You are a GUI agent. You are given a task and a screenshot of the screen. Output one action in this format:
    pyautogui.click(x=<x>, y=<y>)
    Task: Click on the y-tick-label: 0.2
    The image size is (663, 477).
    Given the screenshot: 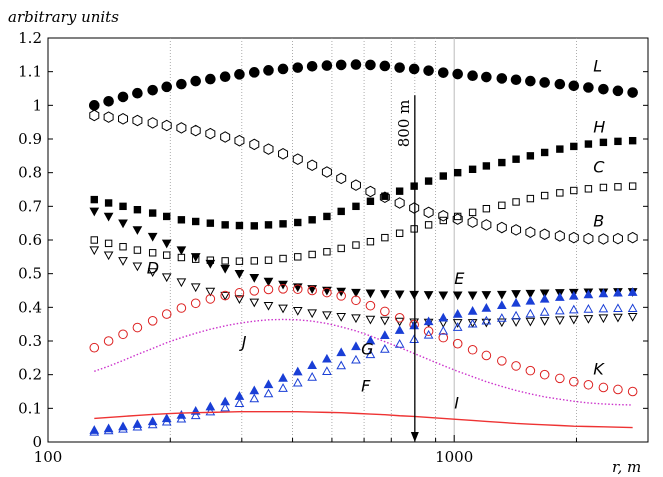 What is the action you would take?
    pyautogui.click(x=30, y=375)
    